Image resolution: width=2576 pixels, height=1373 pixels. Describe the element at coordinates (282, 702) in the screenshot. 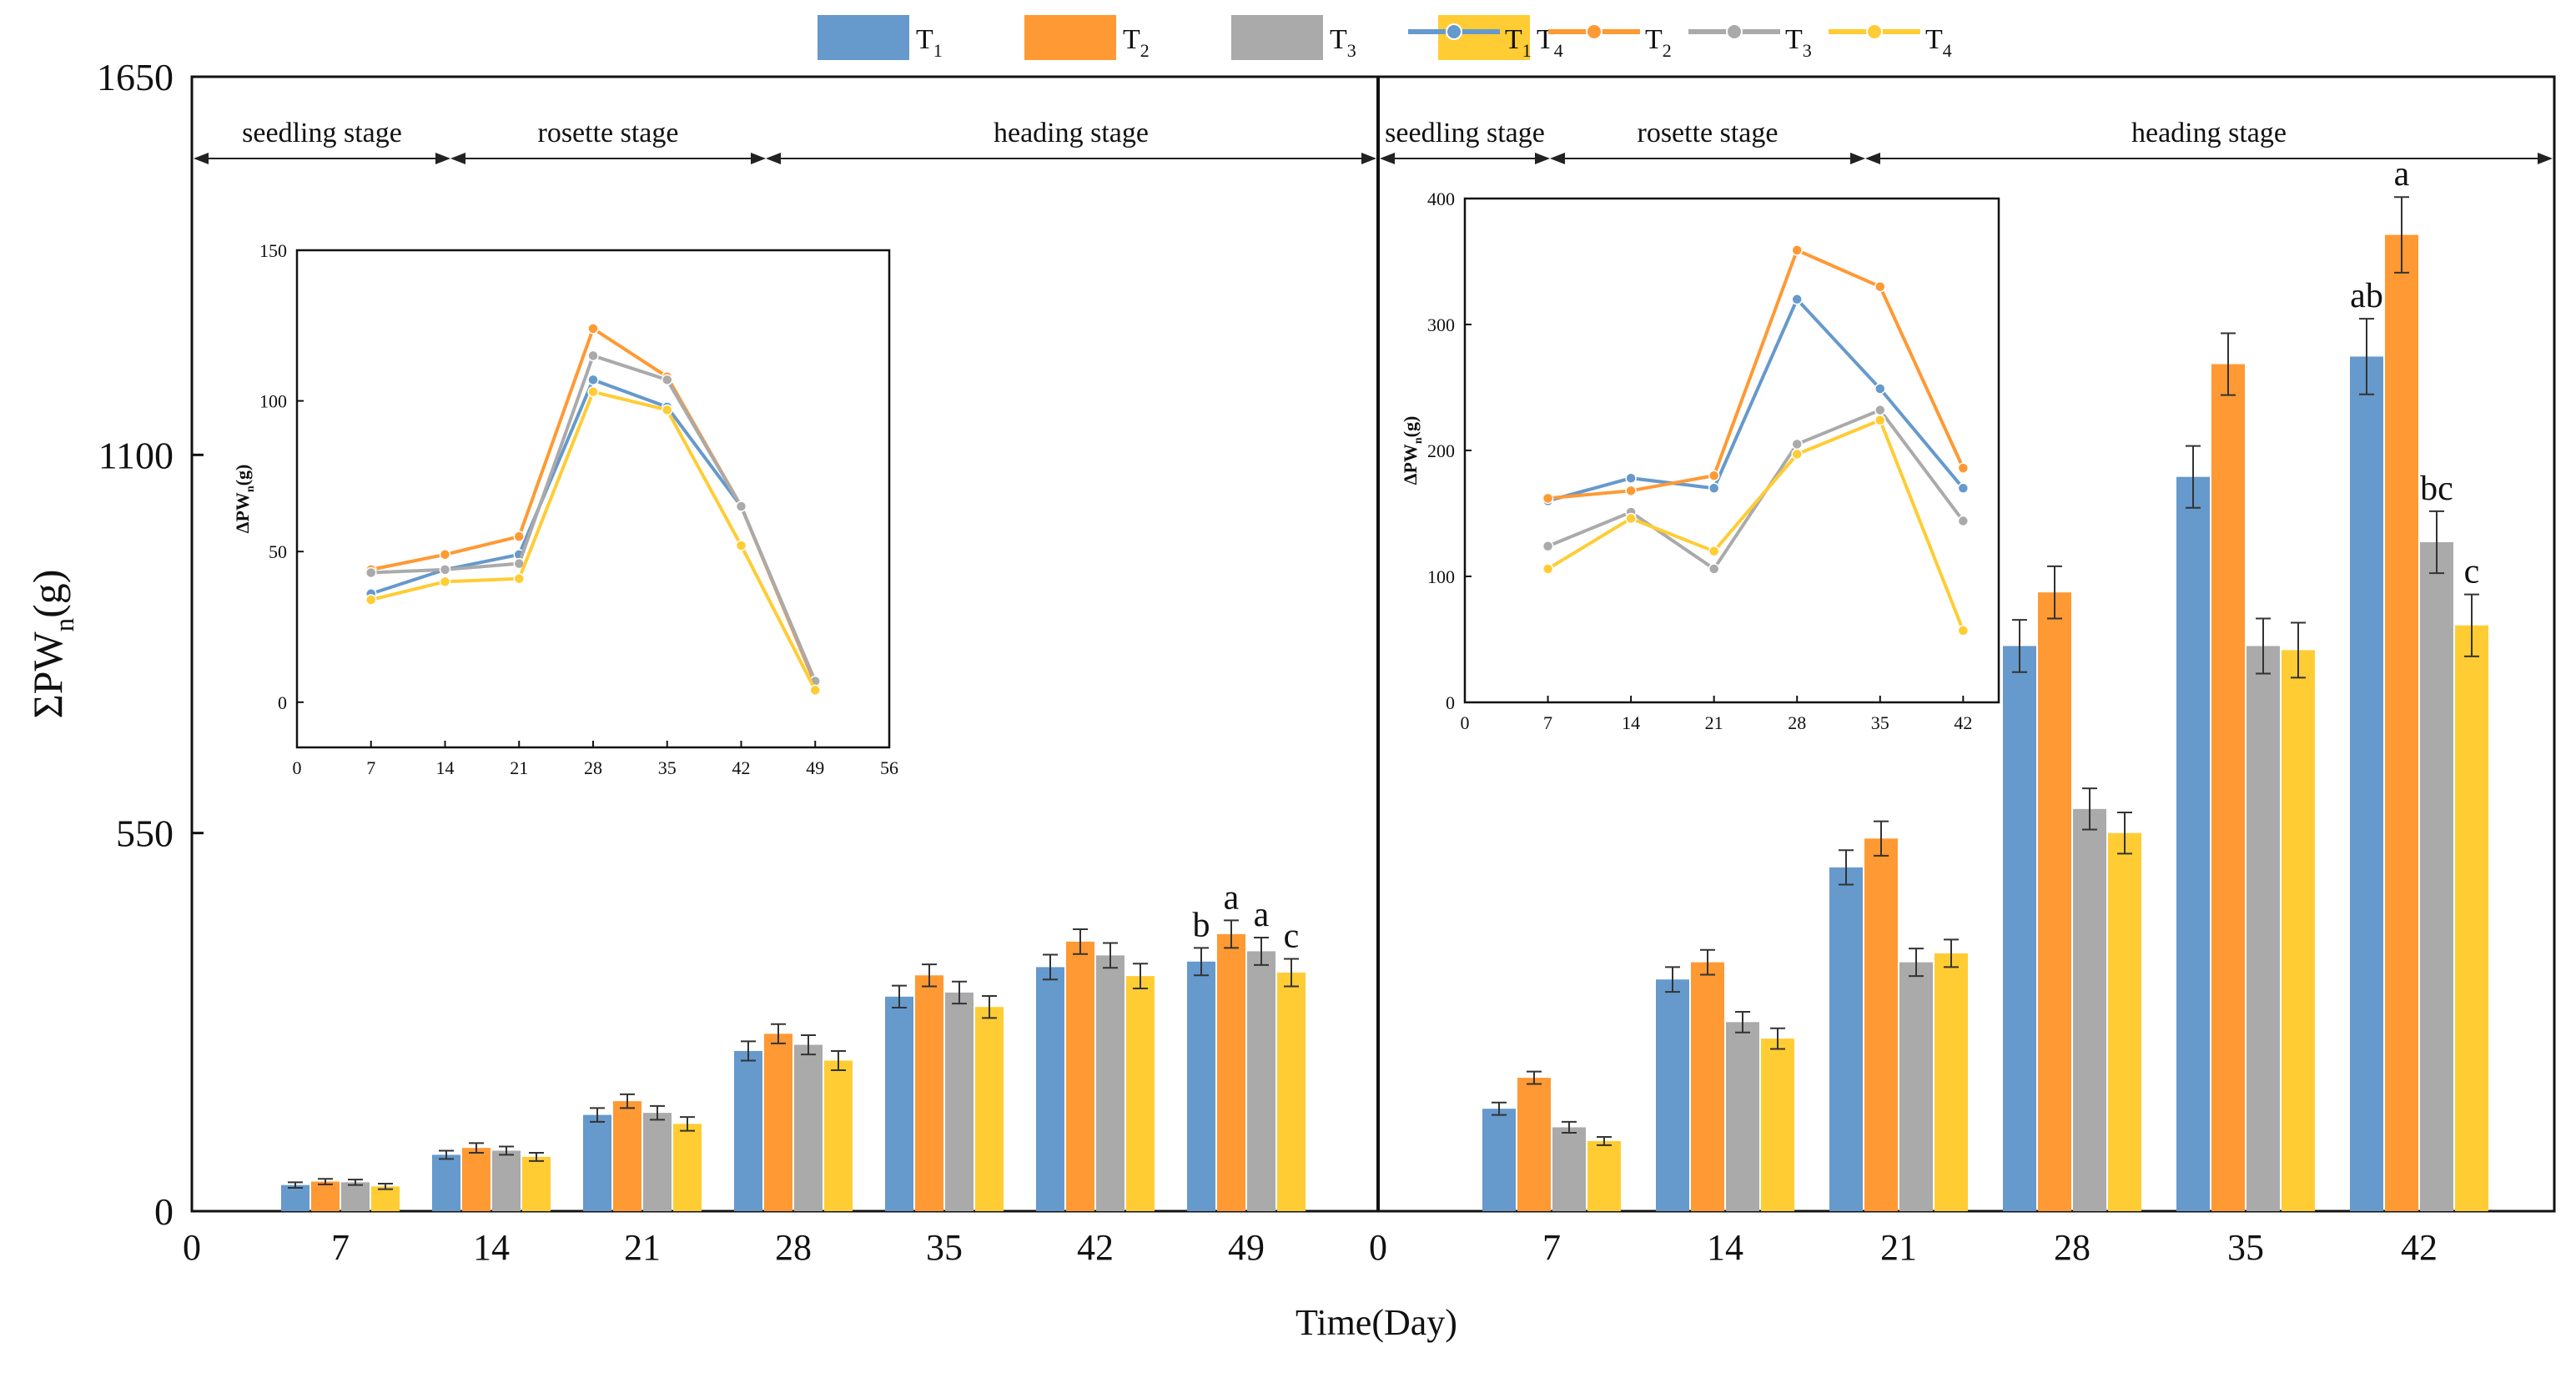

I see `inset-y-tick-label: 0` at that location.